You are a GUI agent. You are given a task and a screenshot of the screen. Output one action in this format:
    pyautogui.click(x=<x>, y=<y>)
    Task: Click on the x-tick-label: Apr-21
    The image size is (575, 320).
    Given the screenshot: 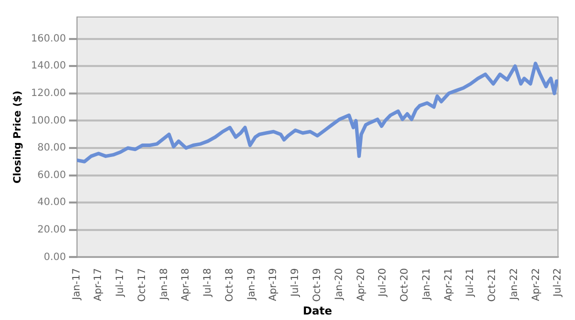 What is the action you would take?
    pyautogui.click(x=448, y=285)
    